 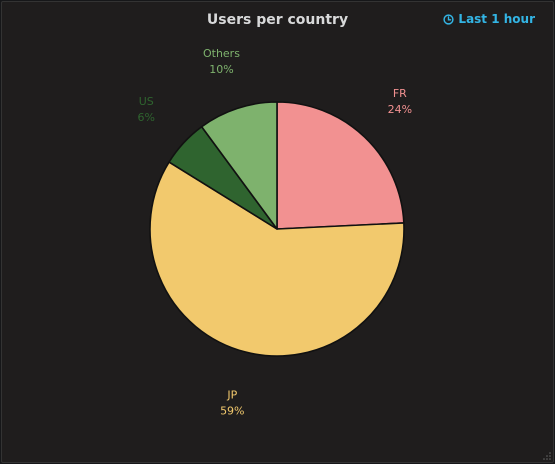 I want to click on slice-percent-others: 10%, so click(x=221, y=69).